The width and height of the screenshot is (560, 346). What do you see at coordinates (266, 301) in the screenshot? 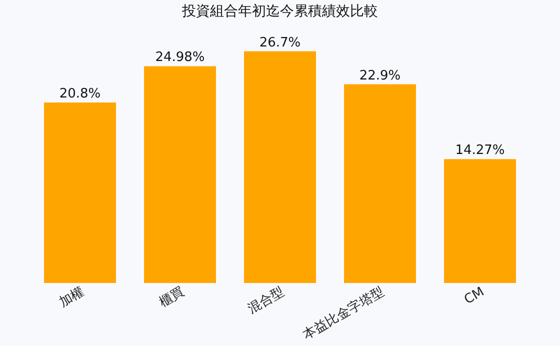
I see `x-tick-label: 混合型` at bounding box center [266, 301].